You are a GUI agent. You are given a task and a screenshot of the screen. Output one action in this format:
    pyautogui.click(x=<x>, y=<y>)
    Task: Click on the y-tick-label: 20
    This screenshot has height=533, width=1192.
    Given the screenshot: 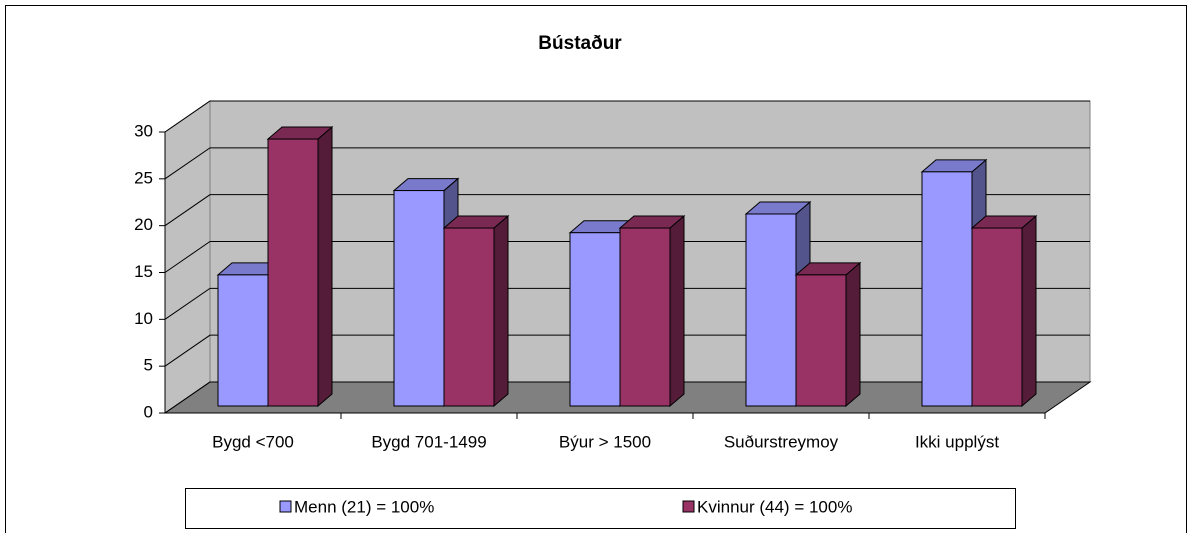 What is the action you would take?
    pyautogui.click(x=143, y=224)
    